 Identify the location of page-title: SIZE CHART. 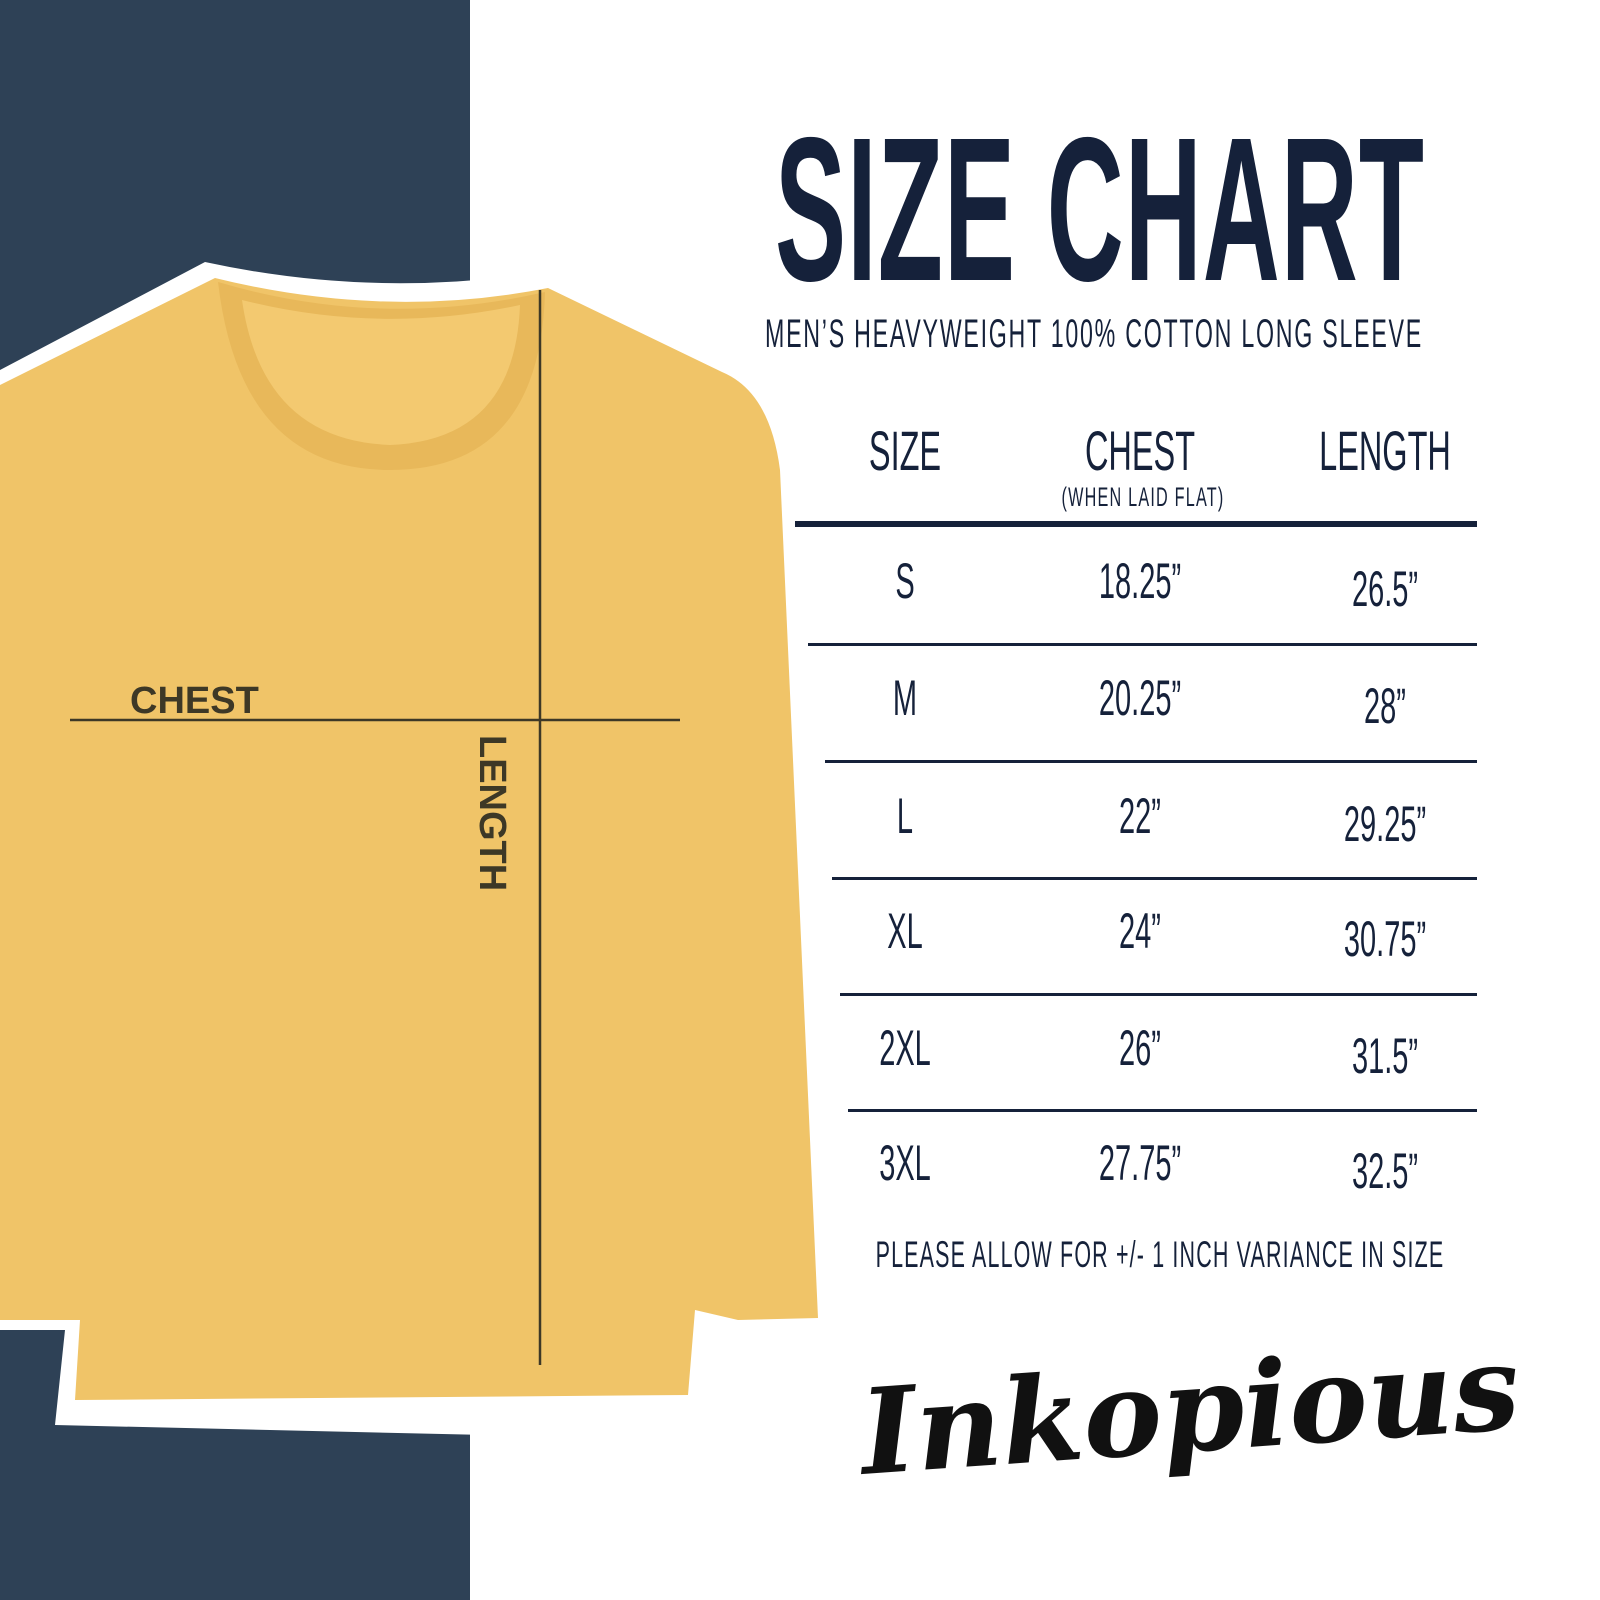
(1100, 209).